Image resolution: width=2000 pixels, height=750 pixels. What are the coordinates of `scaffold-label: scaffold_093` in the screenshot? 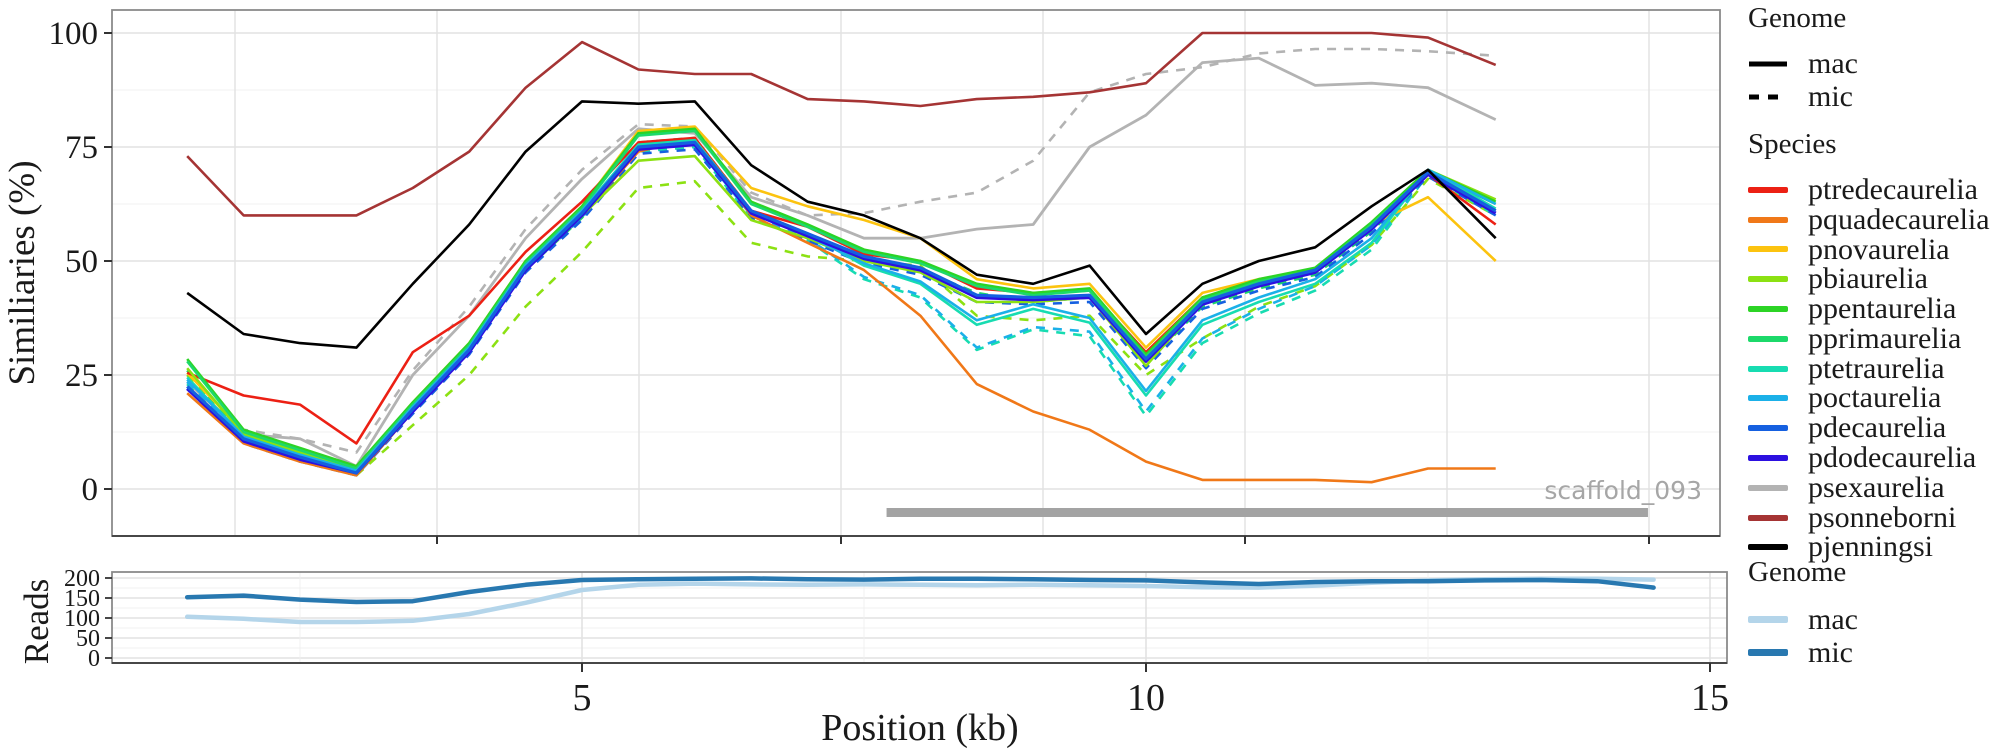 It's located at (1623, 490).